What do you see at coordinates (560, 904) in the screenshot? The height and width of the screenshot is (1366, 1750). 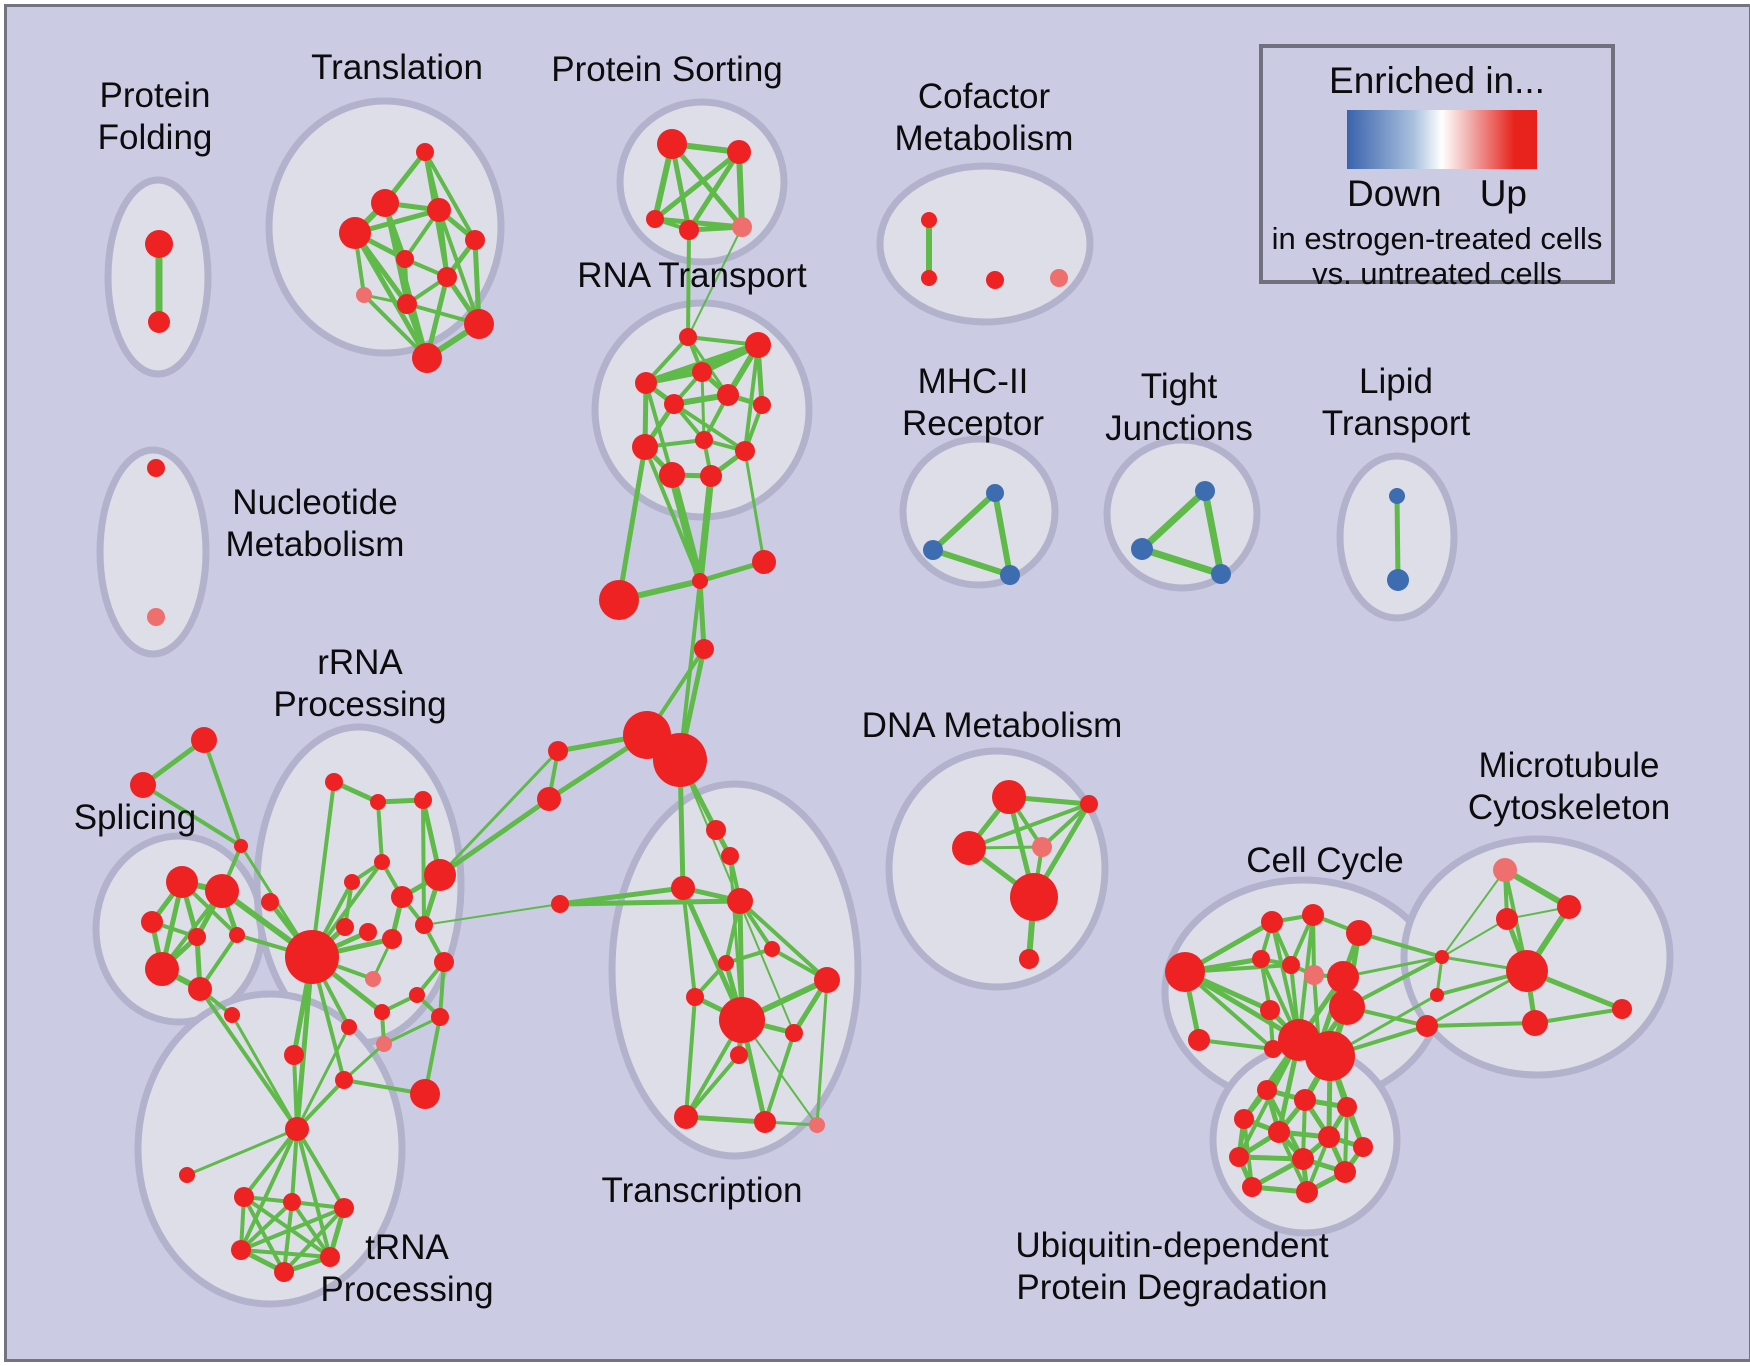 I see `node-c9` at bounding box center [560, 904].